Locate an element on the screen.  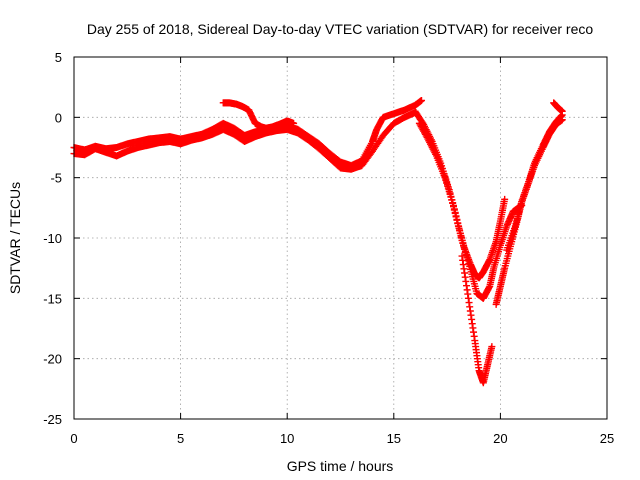
y-tick-label: 0 is located at coordinates (58, 117).